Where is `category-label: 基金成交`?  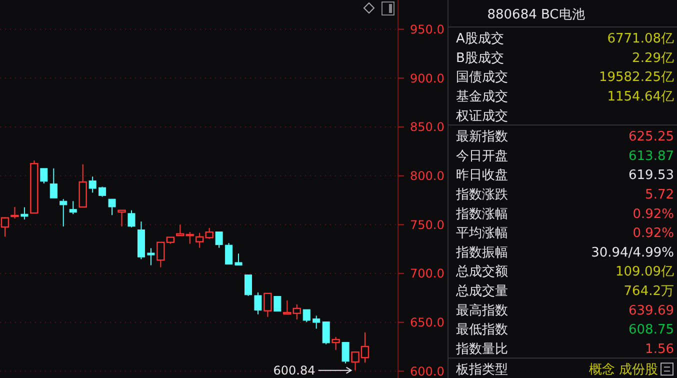 category-label: 基金成交 is located at coordinates (482, 96).